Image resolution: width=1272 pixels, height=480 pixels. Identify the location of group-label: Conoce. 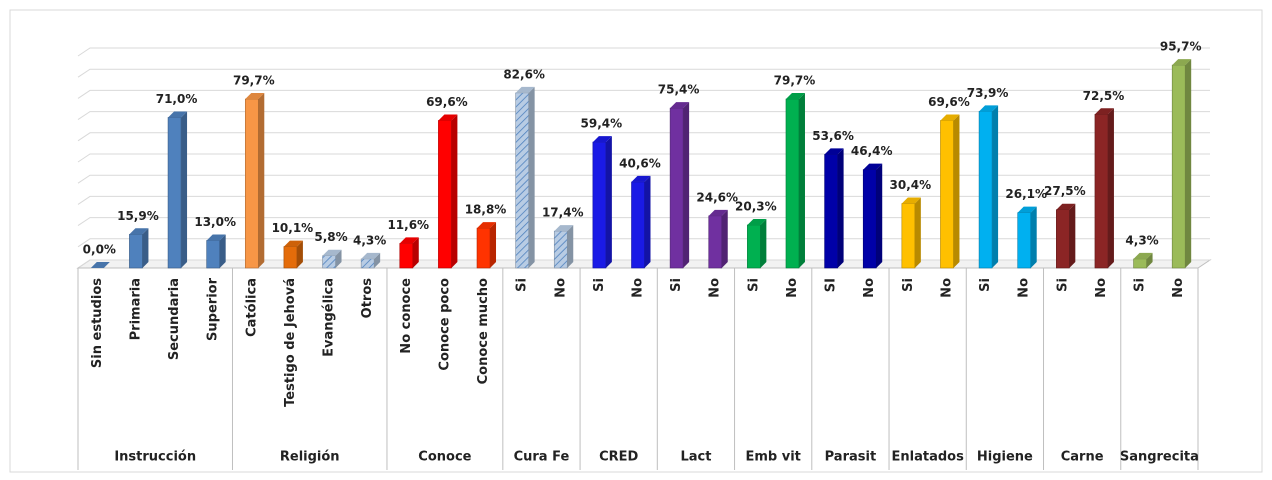
(444, 457).